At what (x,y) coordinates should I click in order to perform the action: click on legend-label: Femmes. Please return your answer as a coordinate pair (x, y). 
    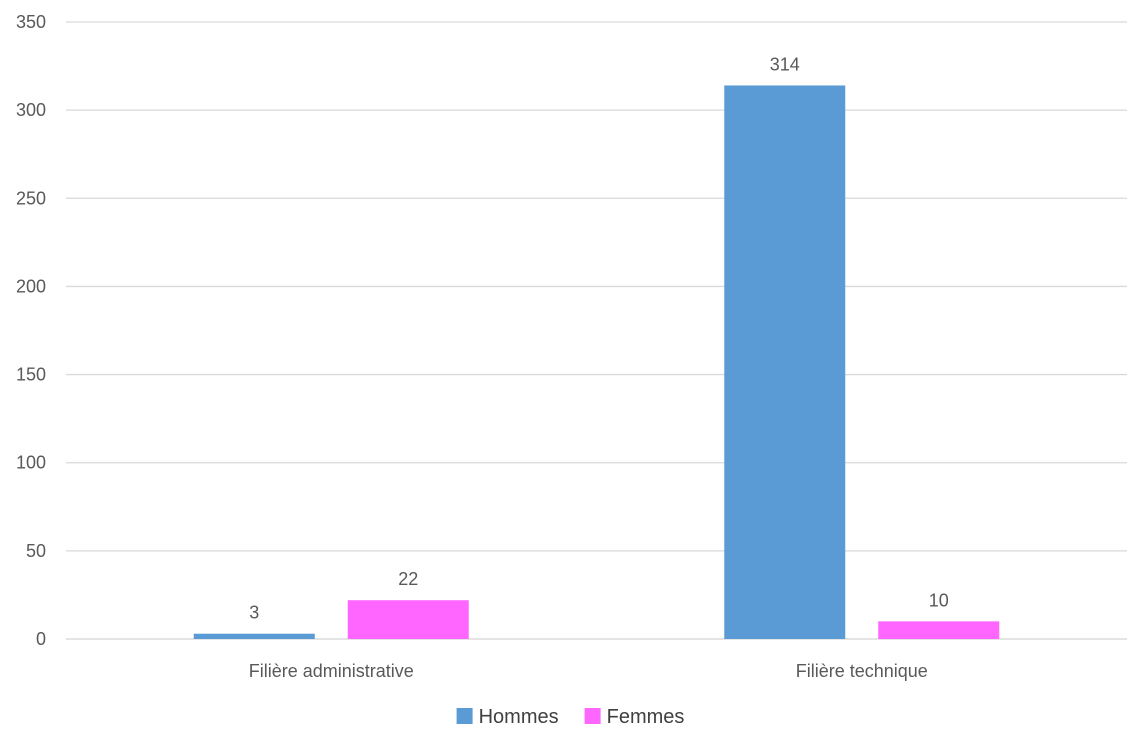
    Looking at the image, I should click on (646, 717).